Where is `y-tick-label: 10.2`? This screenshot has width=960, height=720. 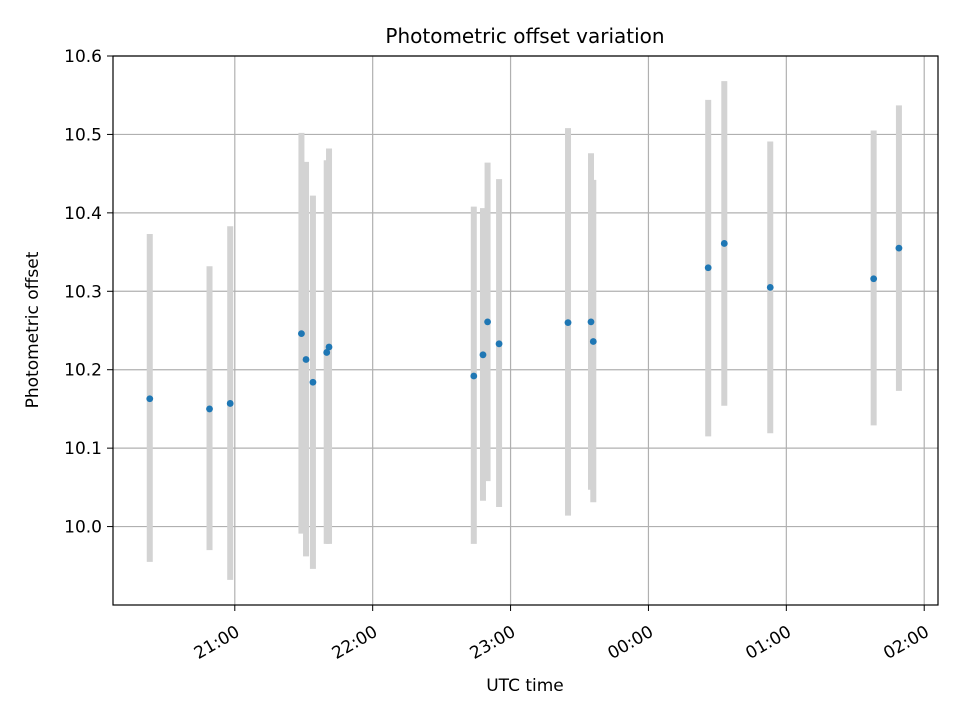 y-tick-label: 10.2 is located at coordinates (83, 371).